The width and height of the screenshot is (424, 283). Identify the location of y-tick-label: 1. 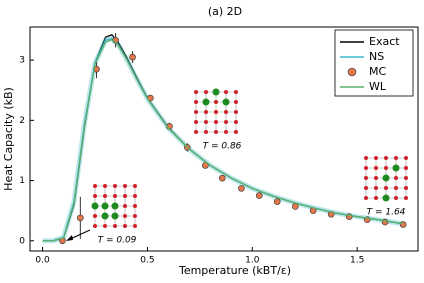
(22, 181).